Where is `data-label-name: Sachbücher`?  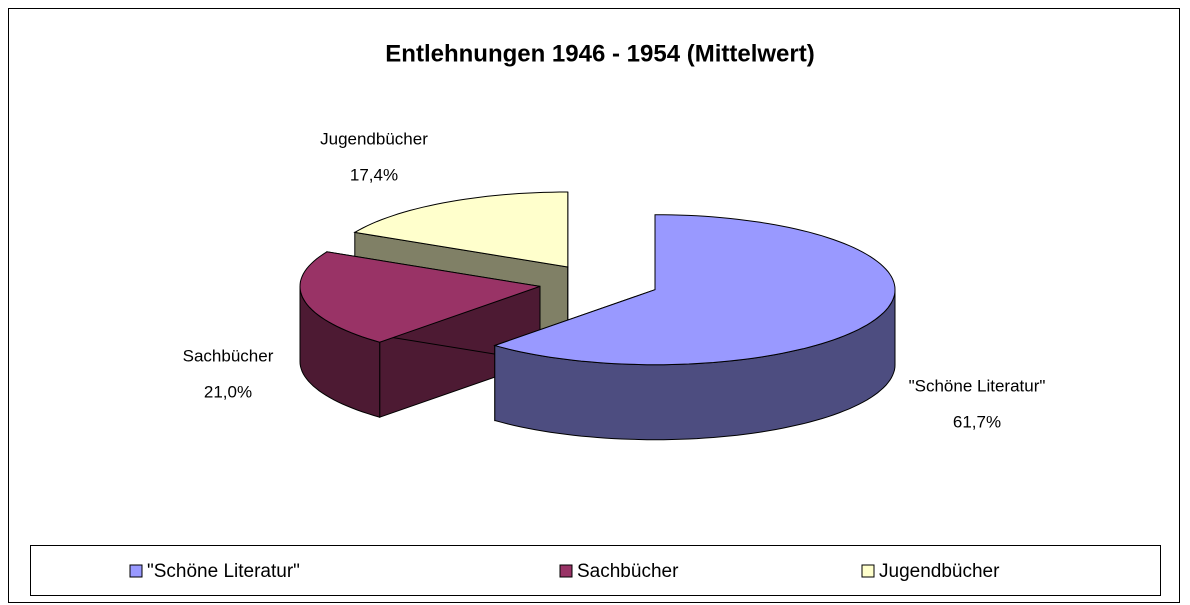 data-label-name: Sachbücher is located at coordinates (228, 355).